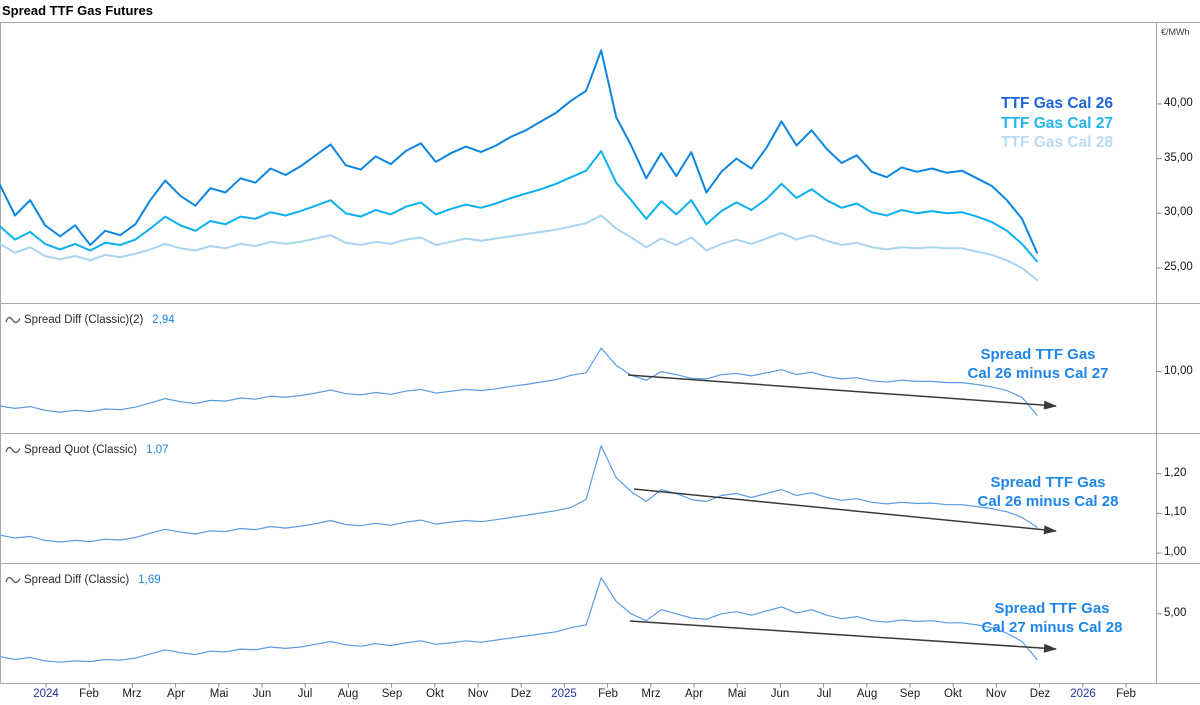 This screenshot has height=705, width=1200. What do you see at coordinates (1178, 158) in the screenshot?
I see `y-axis-tick-label: 35,00` at bounding box center [1178, 158].